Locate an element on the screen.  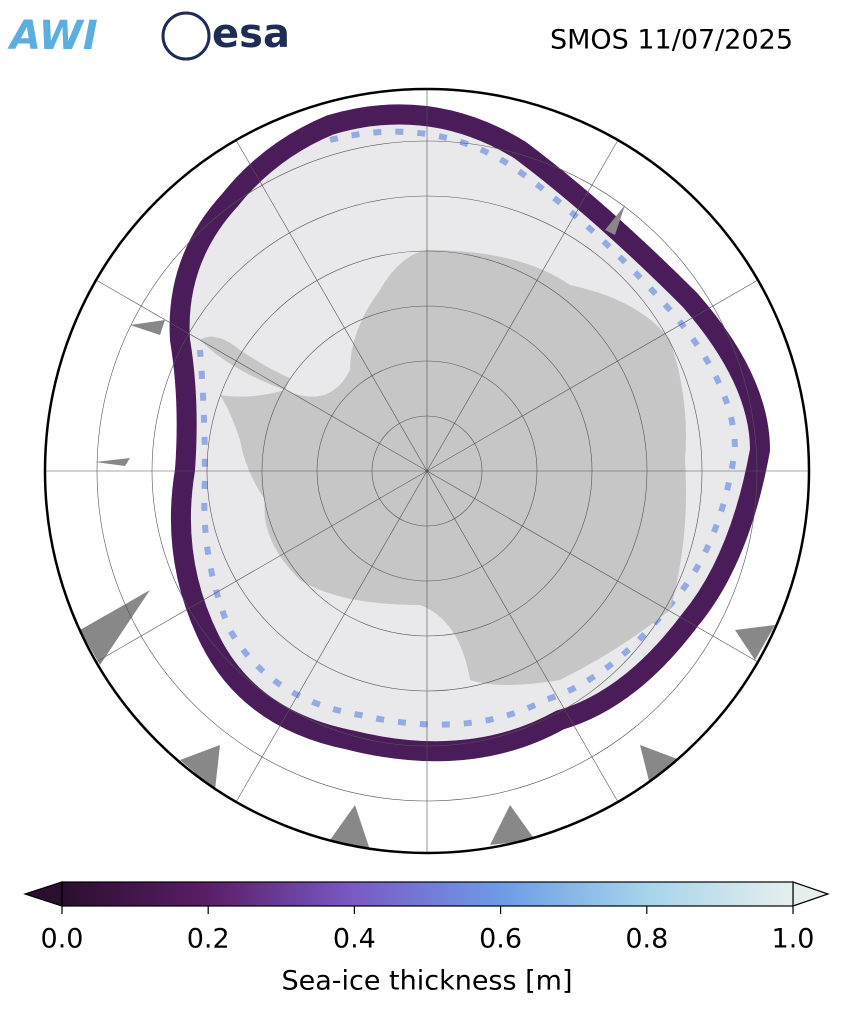
colorbar-tick-label: 1.0 is located at coordinates (793, 939).